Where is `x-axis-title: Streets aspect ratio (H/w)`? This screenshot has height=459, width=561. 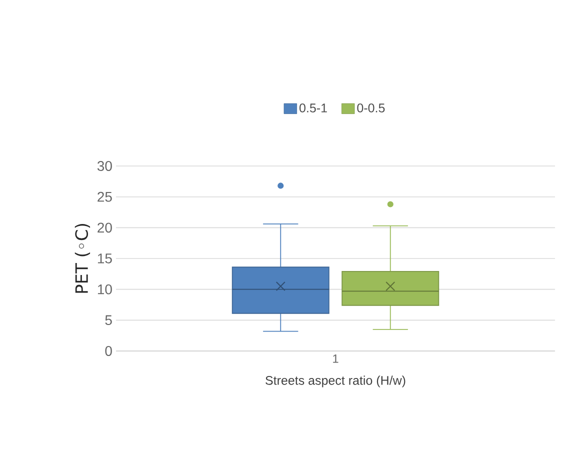 x-axis-title: Streets aspect ratio (H/w) is located at coordinates (336, 382).